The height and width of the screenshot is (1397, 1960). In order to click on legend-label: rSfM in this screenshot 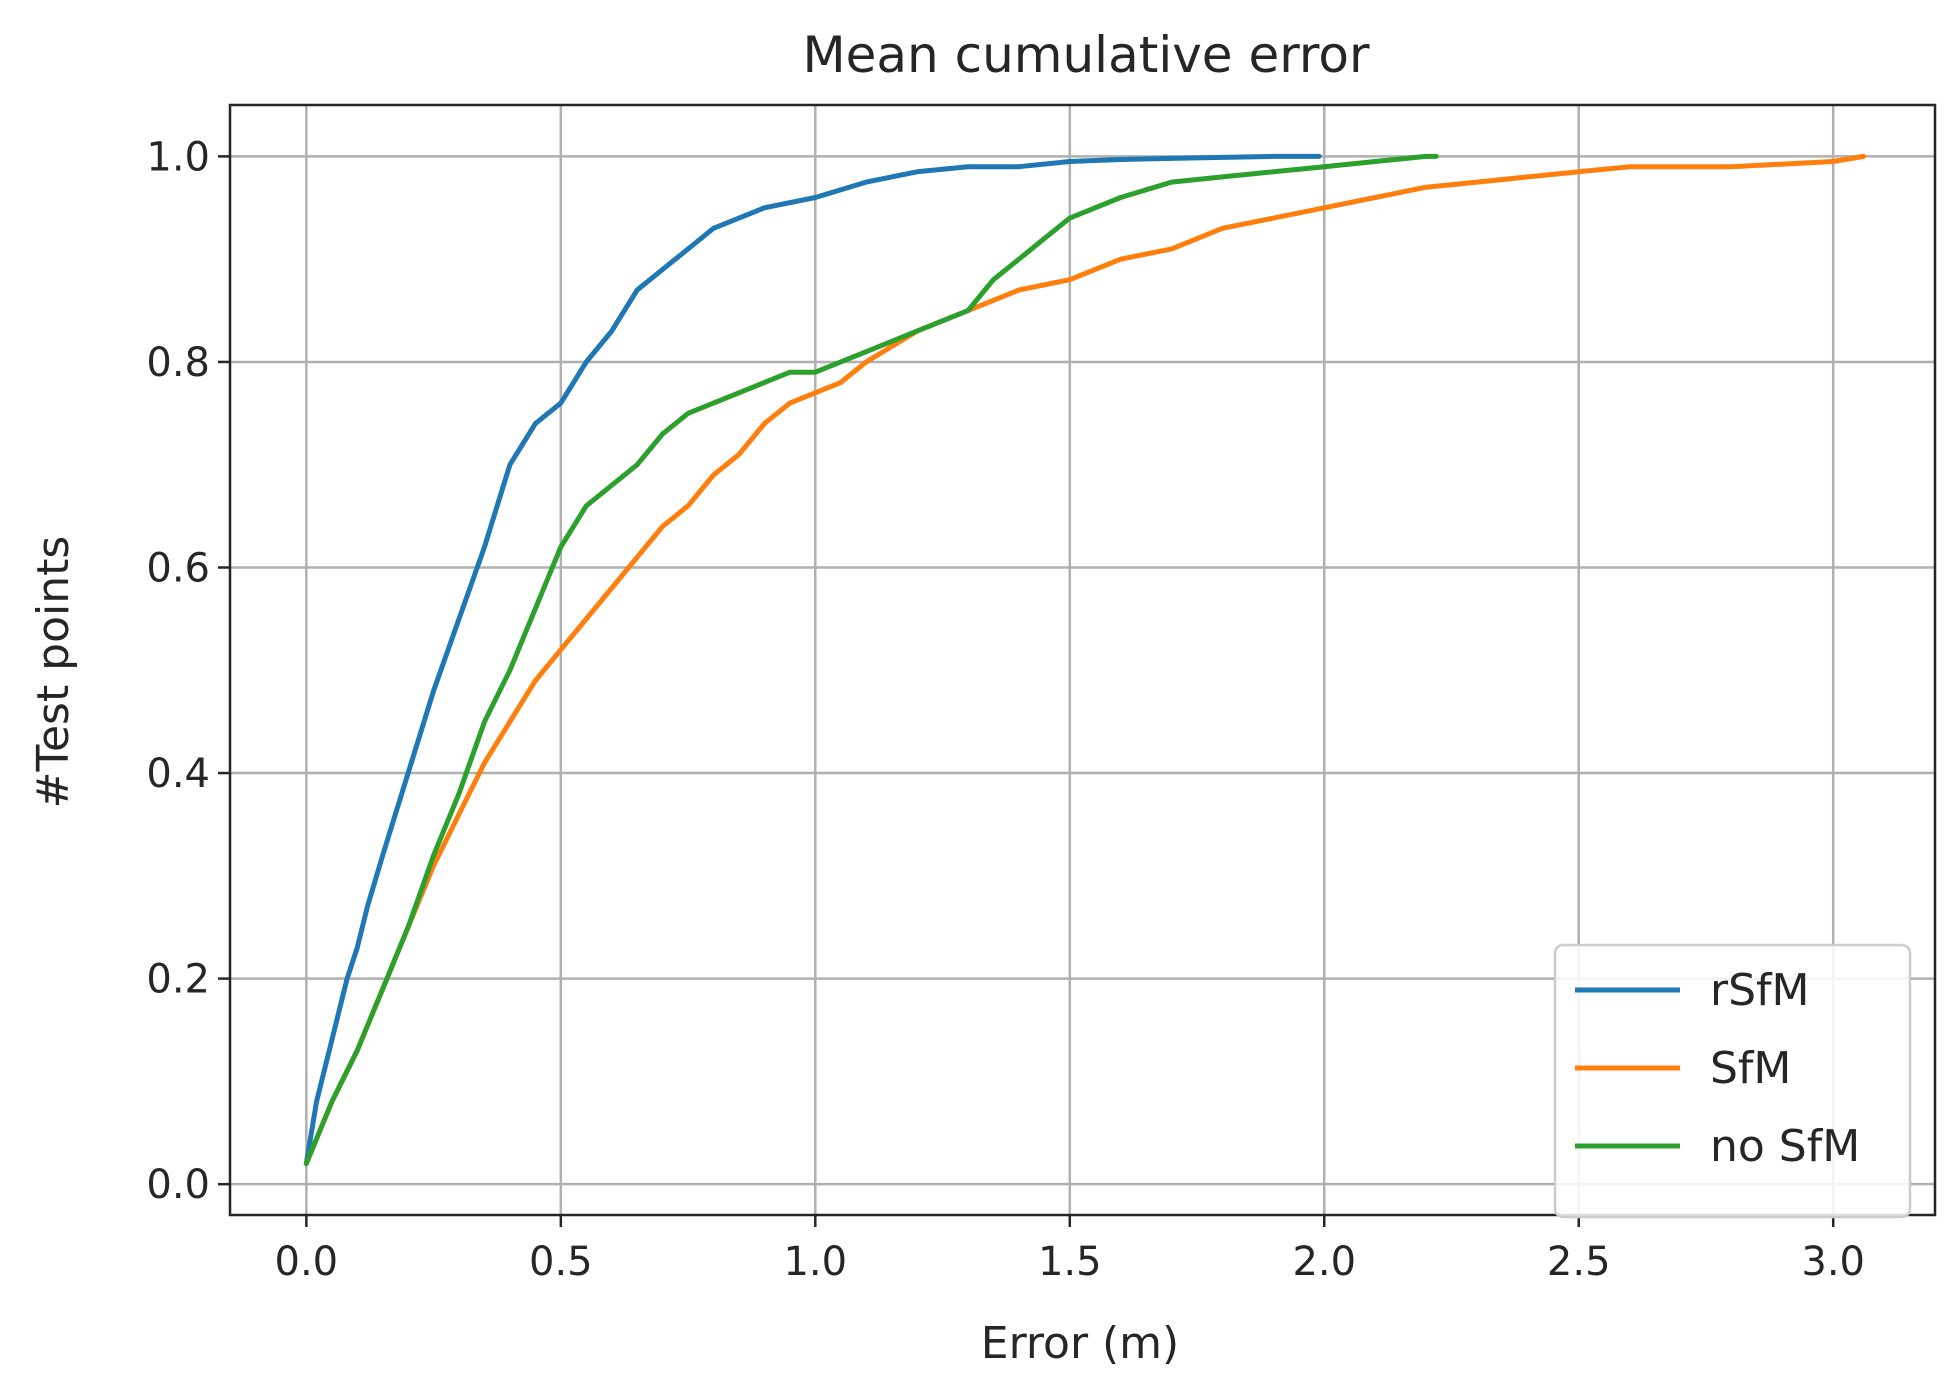, I will do `click(1759, 990)`.